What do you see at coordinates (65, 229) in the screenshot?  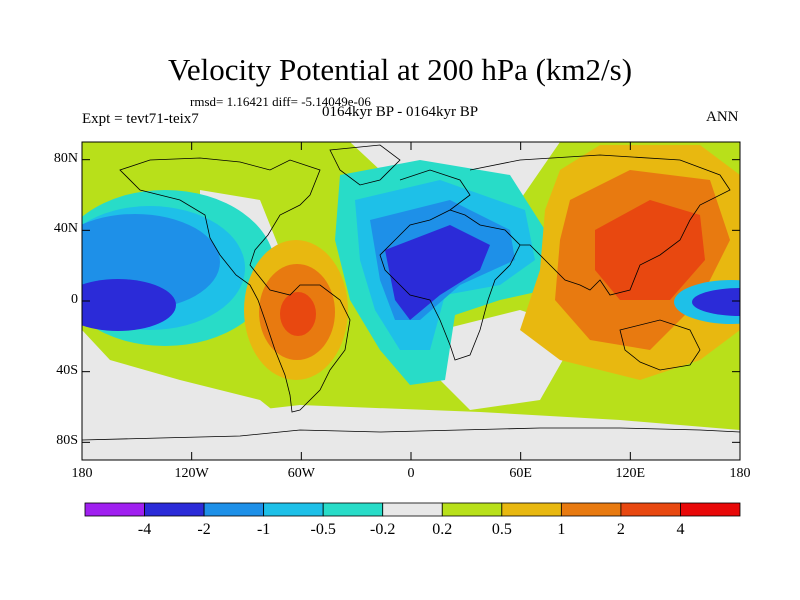 I see `lat-tick-label: 40N` at bounding box center [65, 229].